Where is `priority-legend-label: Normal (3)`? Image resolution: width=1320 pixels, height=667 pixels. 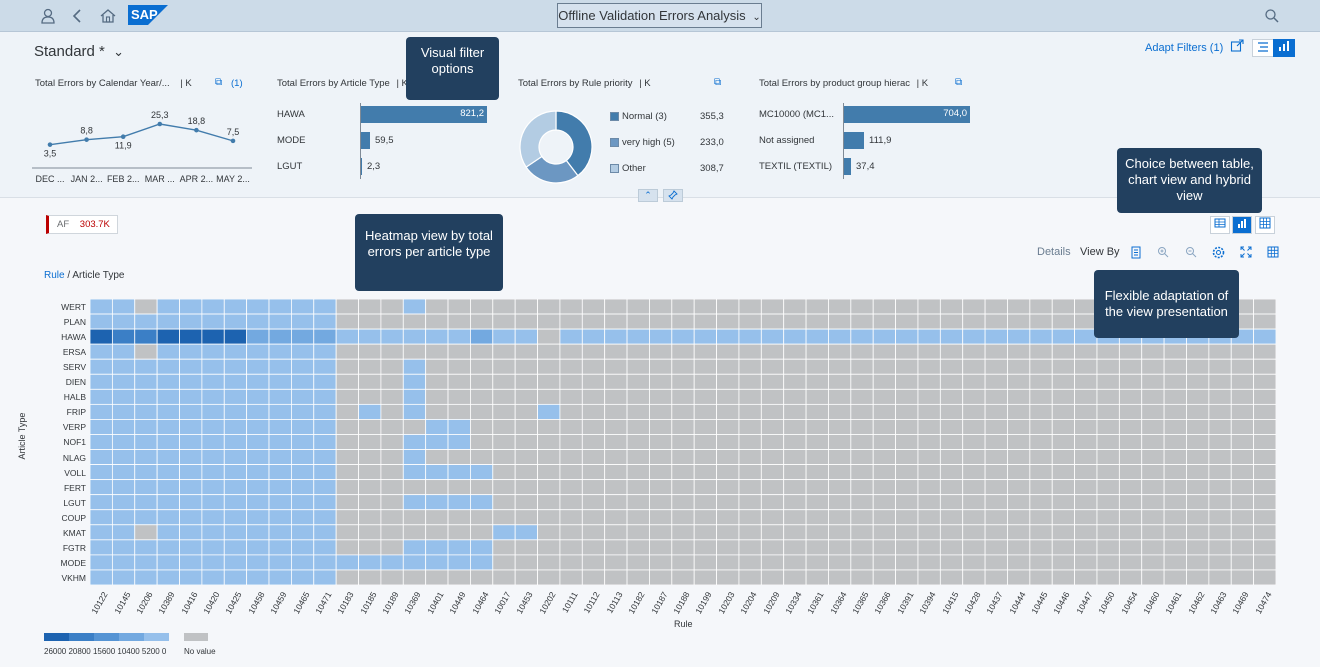 priority-legend-label: Normal (3) is located at coordinates (644, 116).